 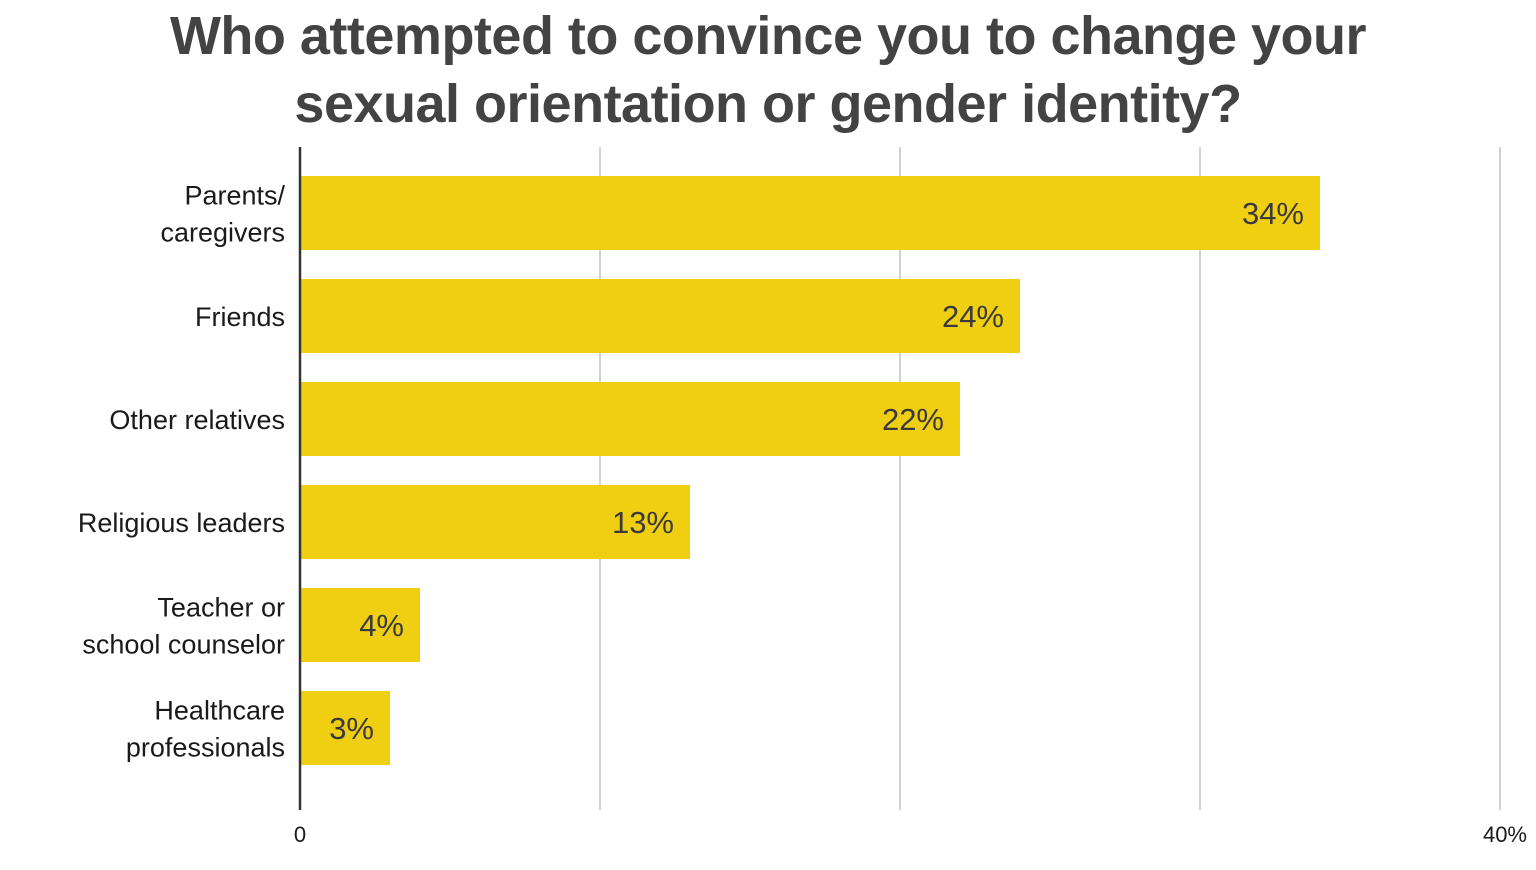 I want to click on bar-value-label-1: 24%, so click(x=973, y=316).